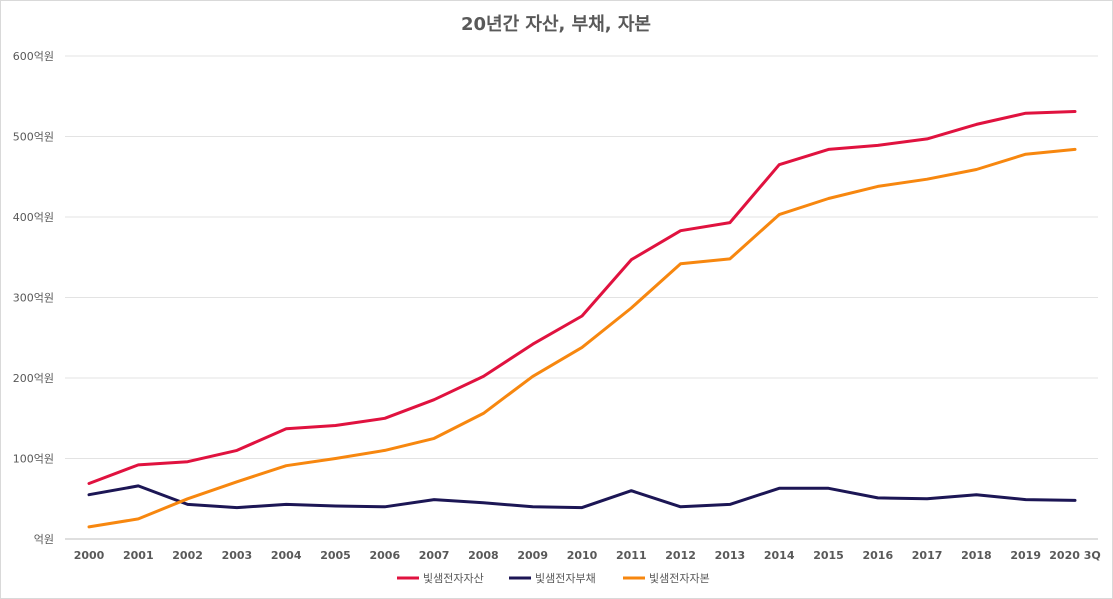  What do you see at coordinates (33, 56) in the screenshot?
I see `y-tick-label: 600억원` at bounding box center [33, 56].